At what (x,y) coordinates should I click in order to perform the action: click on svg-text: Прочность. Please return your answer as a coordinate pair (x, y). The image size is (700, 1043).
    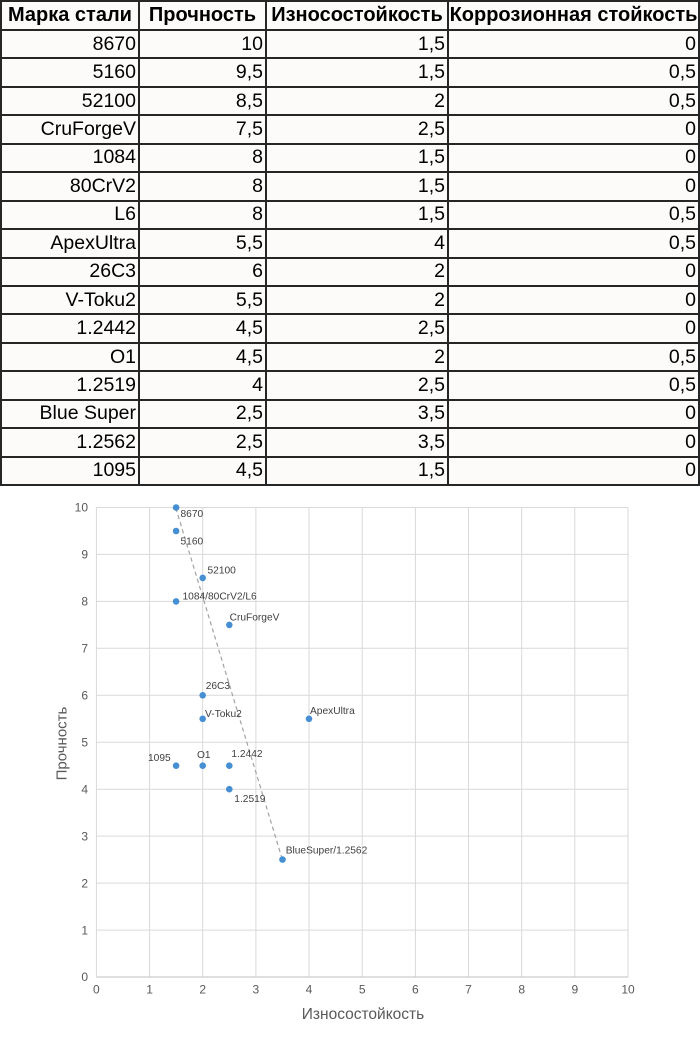
    Looking at the image, I should click on (62, 743).